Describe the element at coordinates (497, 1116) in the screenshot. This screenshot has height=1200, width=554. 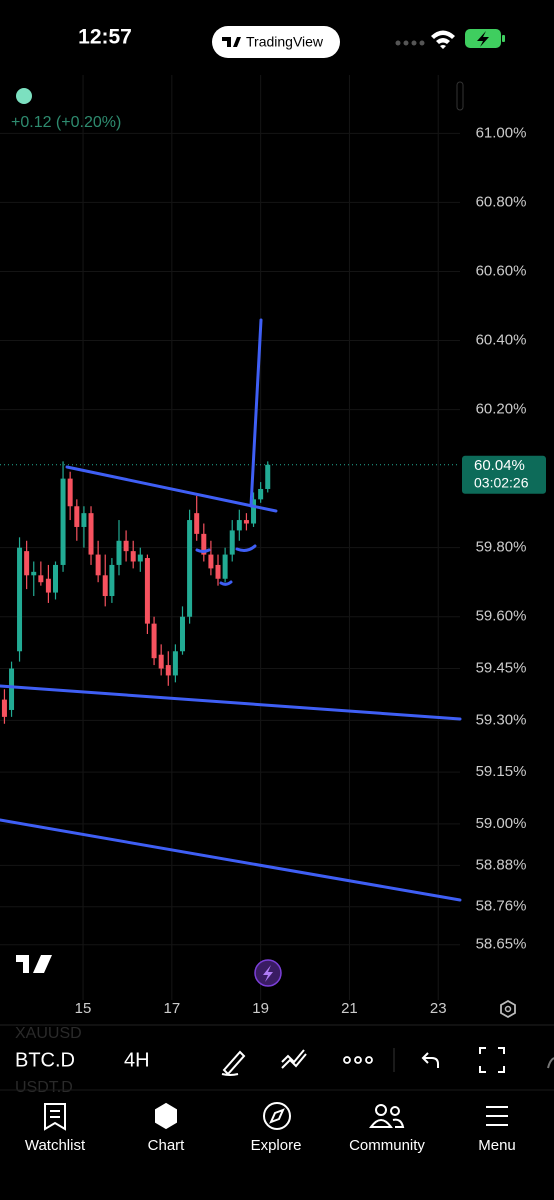
I see `menu-icon` at that location.